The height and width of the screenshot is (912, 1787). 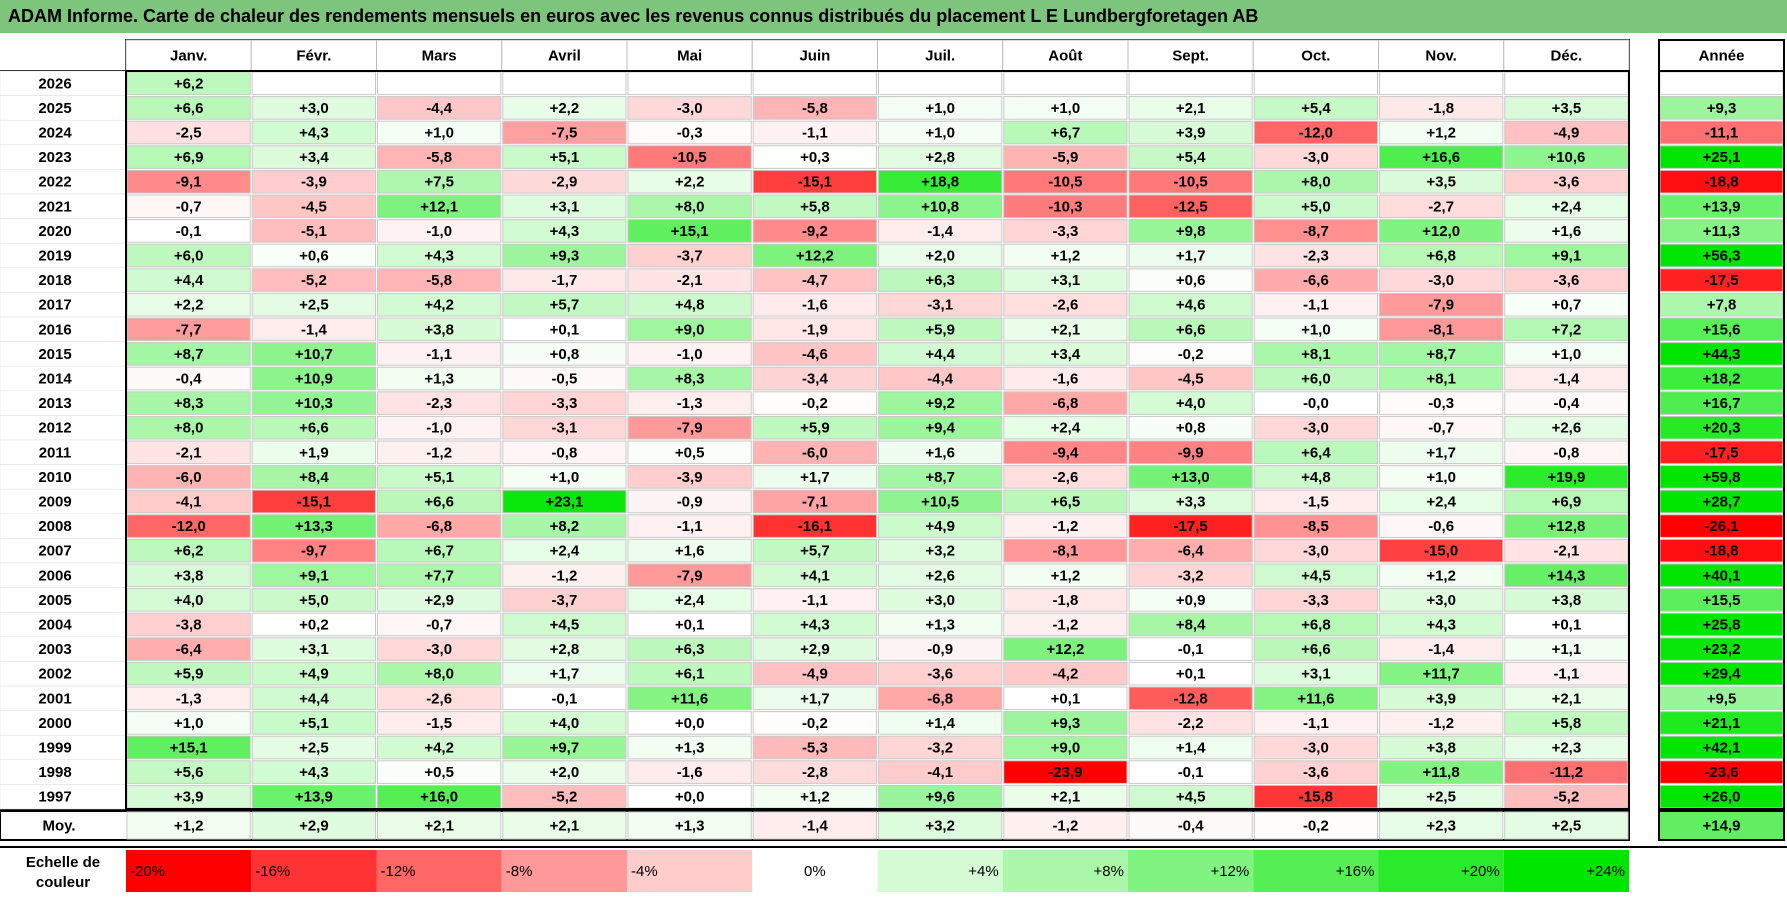 I want to click on month-header-label: Févr., so click(x=313, y=55).